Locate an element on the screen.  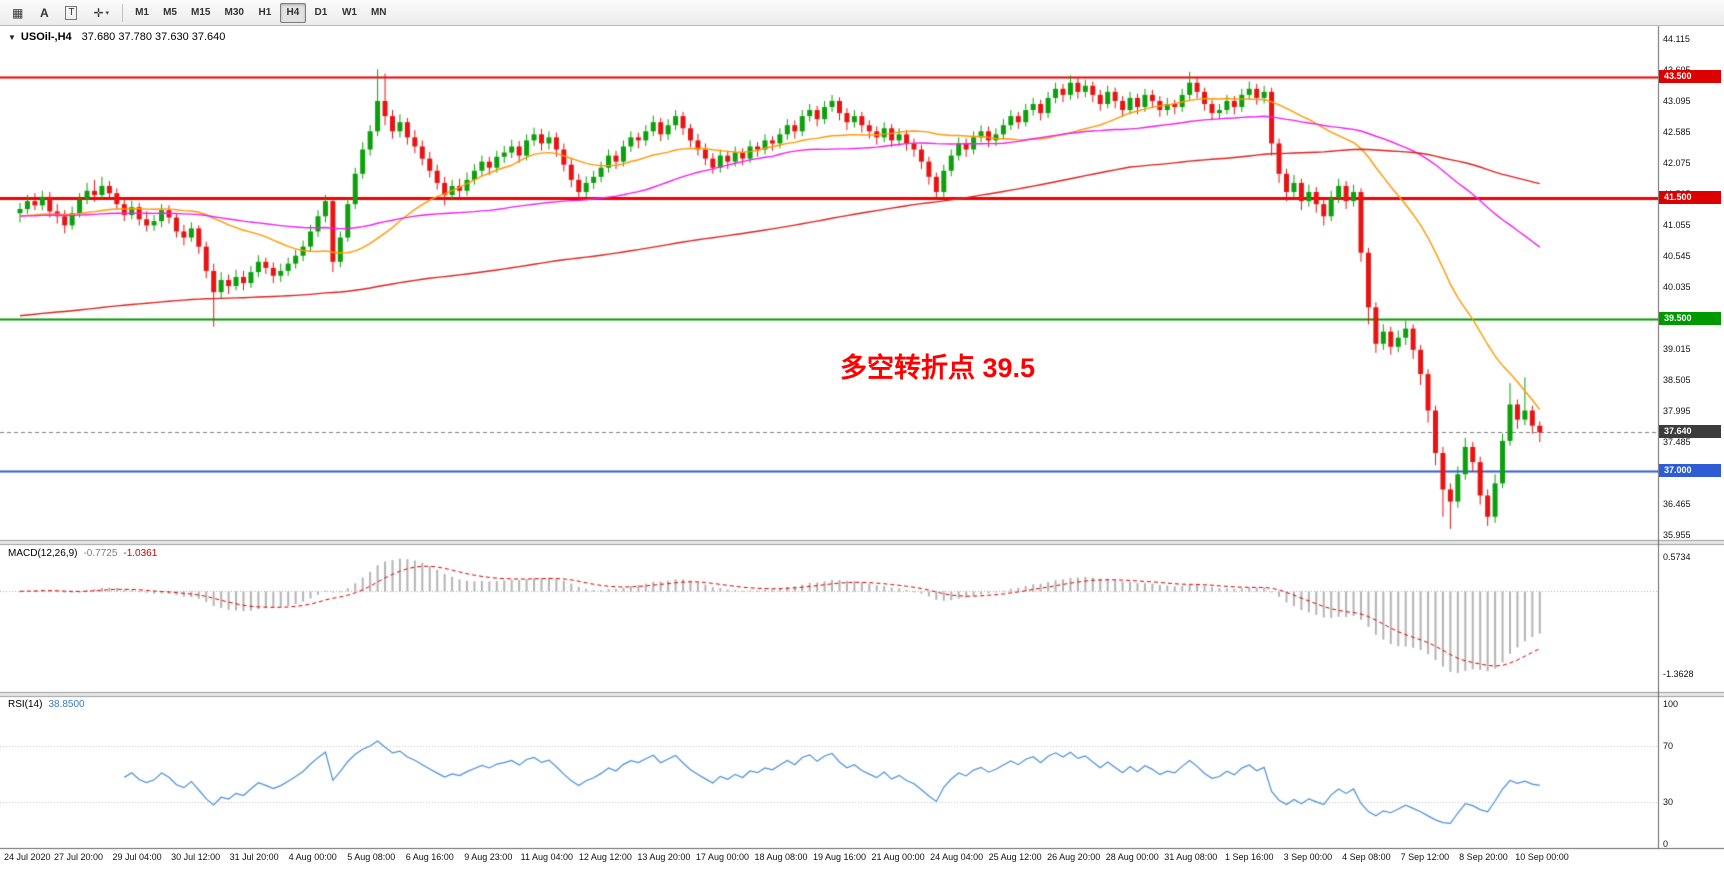
timeframe-button-m15: M15 is located at coordinates (200, 13).